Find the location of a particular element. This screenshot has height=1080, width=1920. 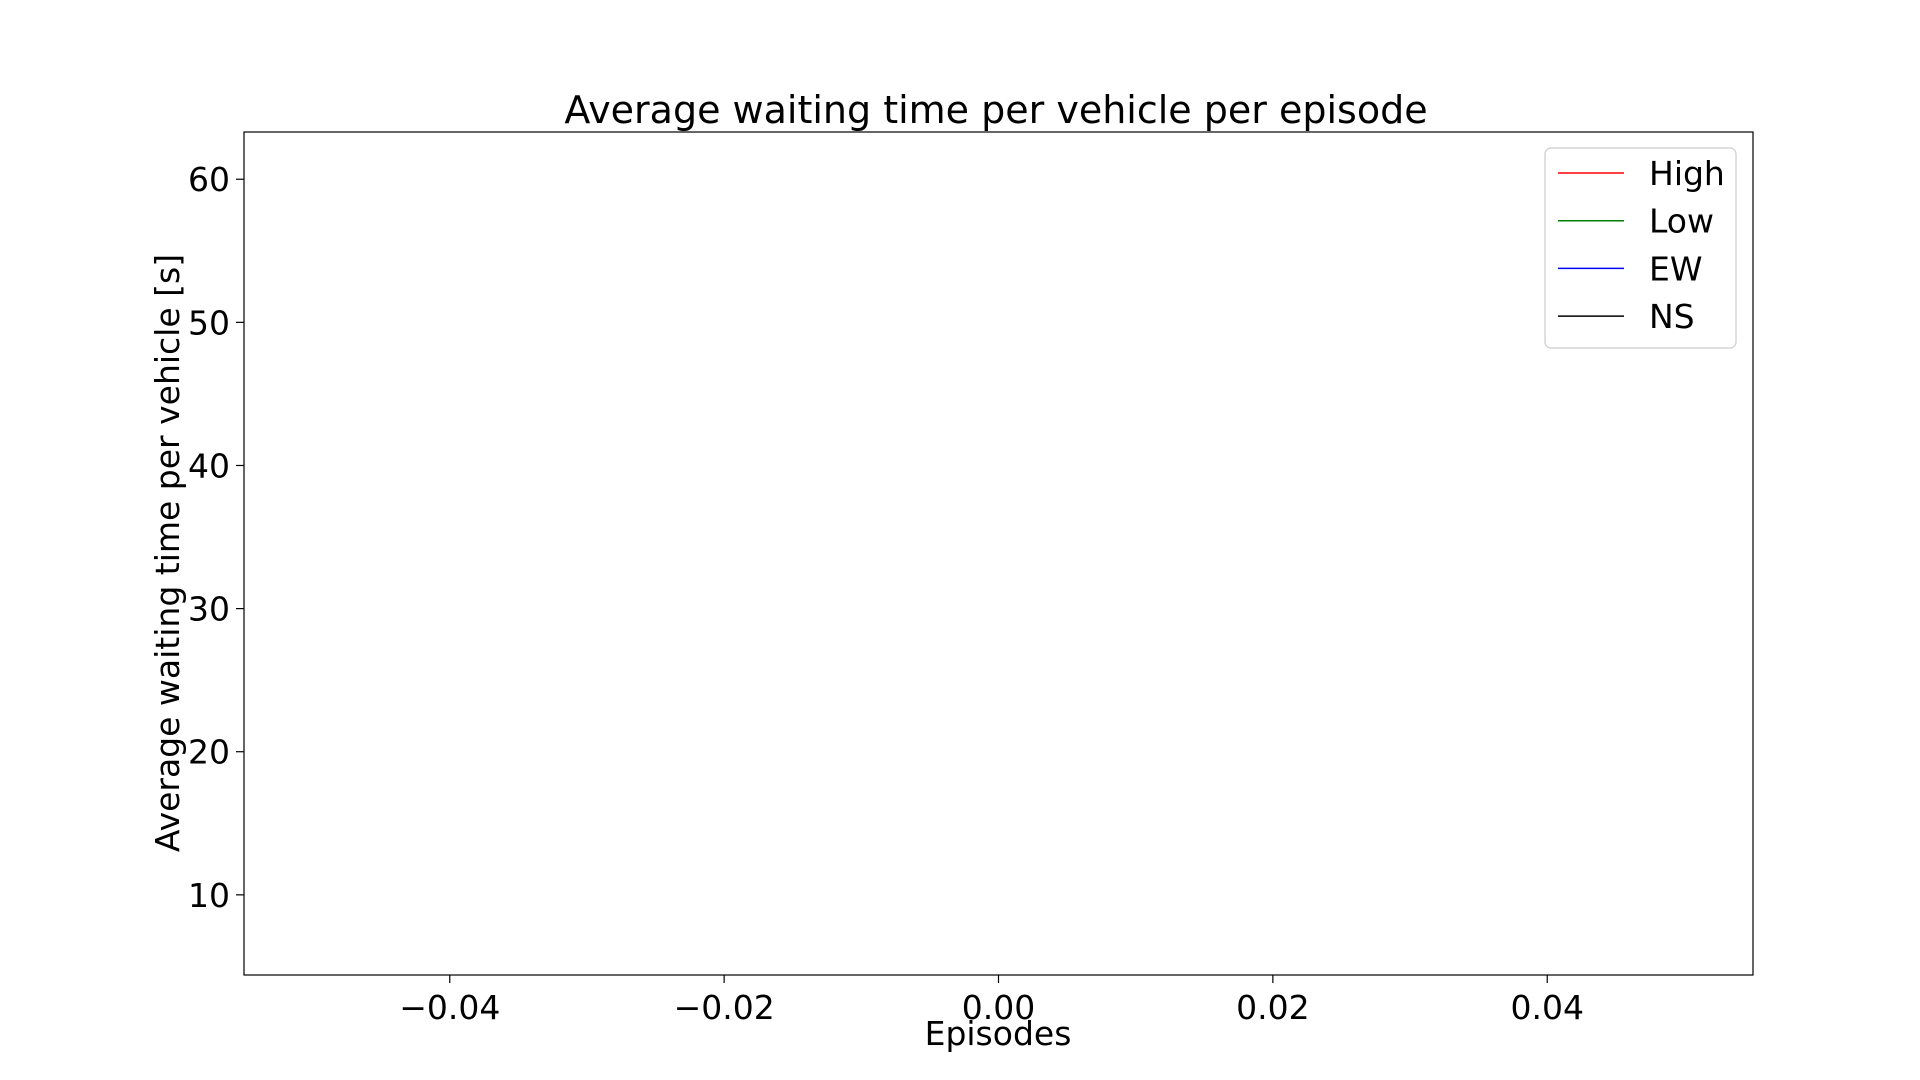

legend-label-ew: EW is located at coordinates (1675, 268).